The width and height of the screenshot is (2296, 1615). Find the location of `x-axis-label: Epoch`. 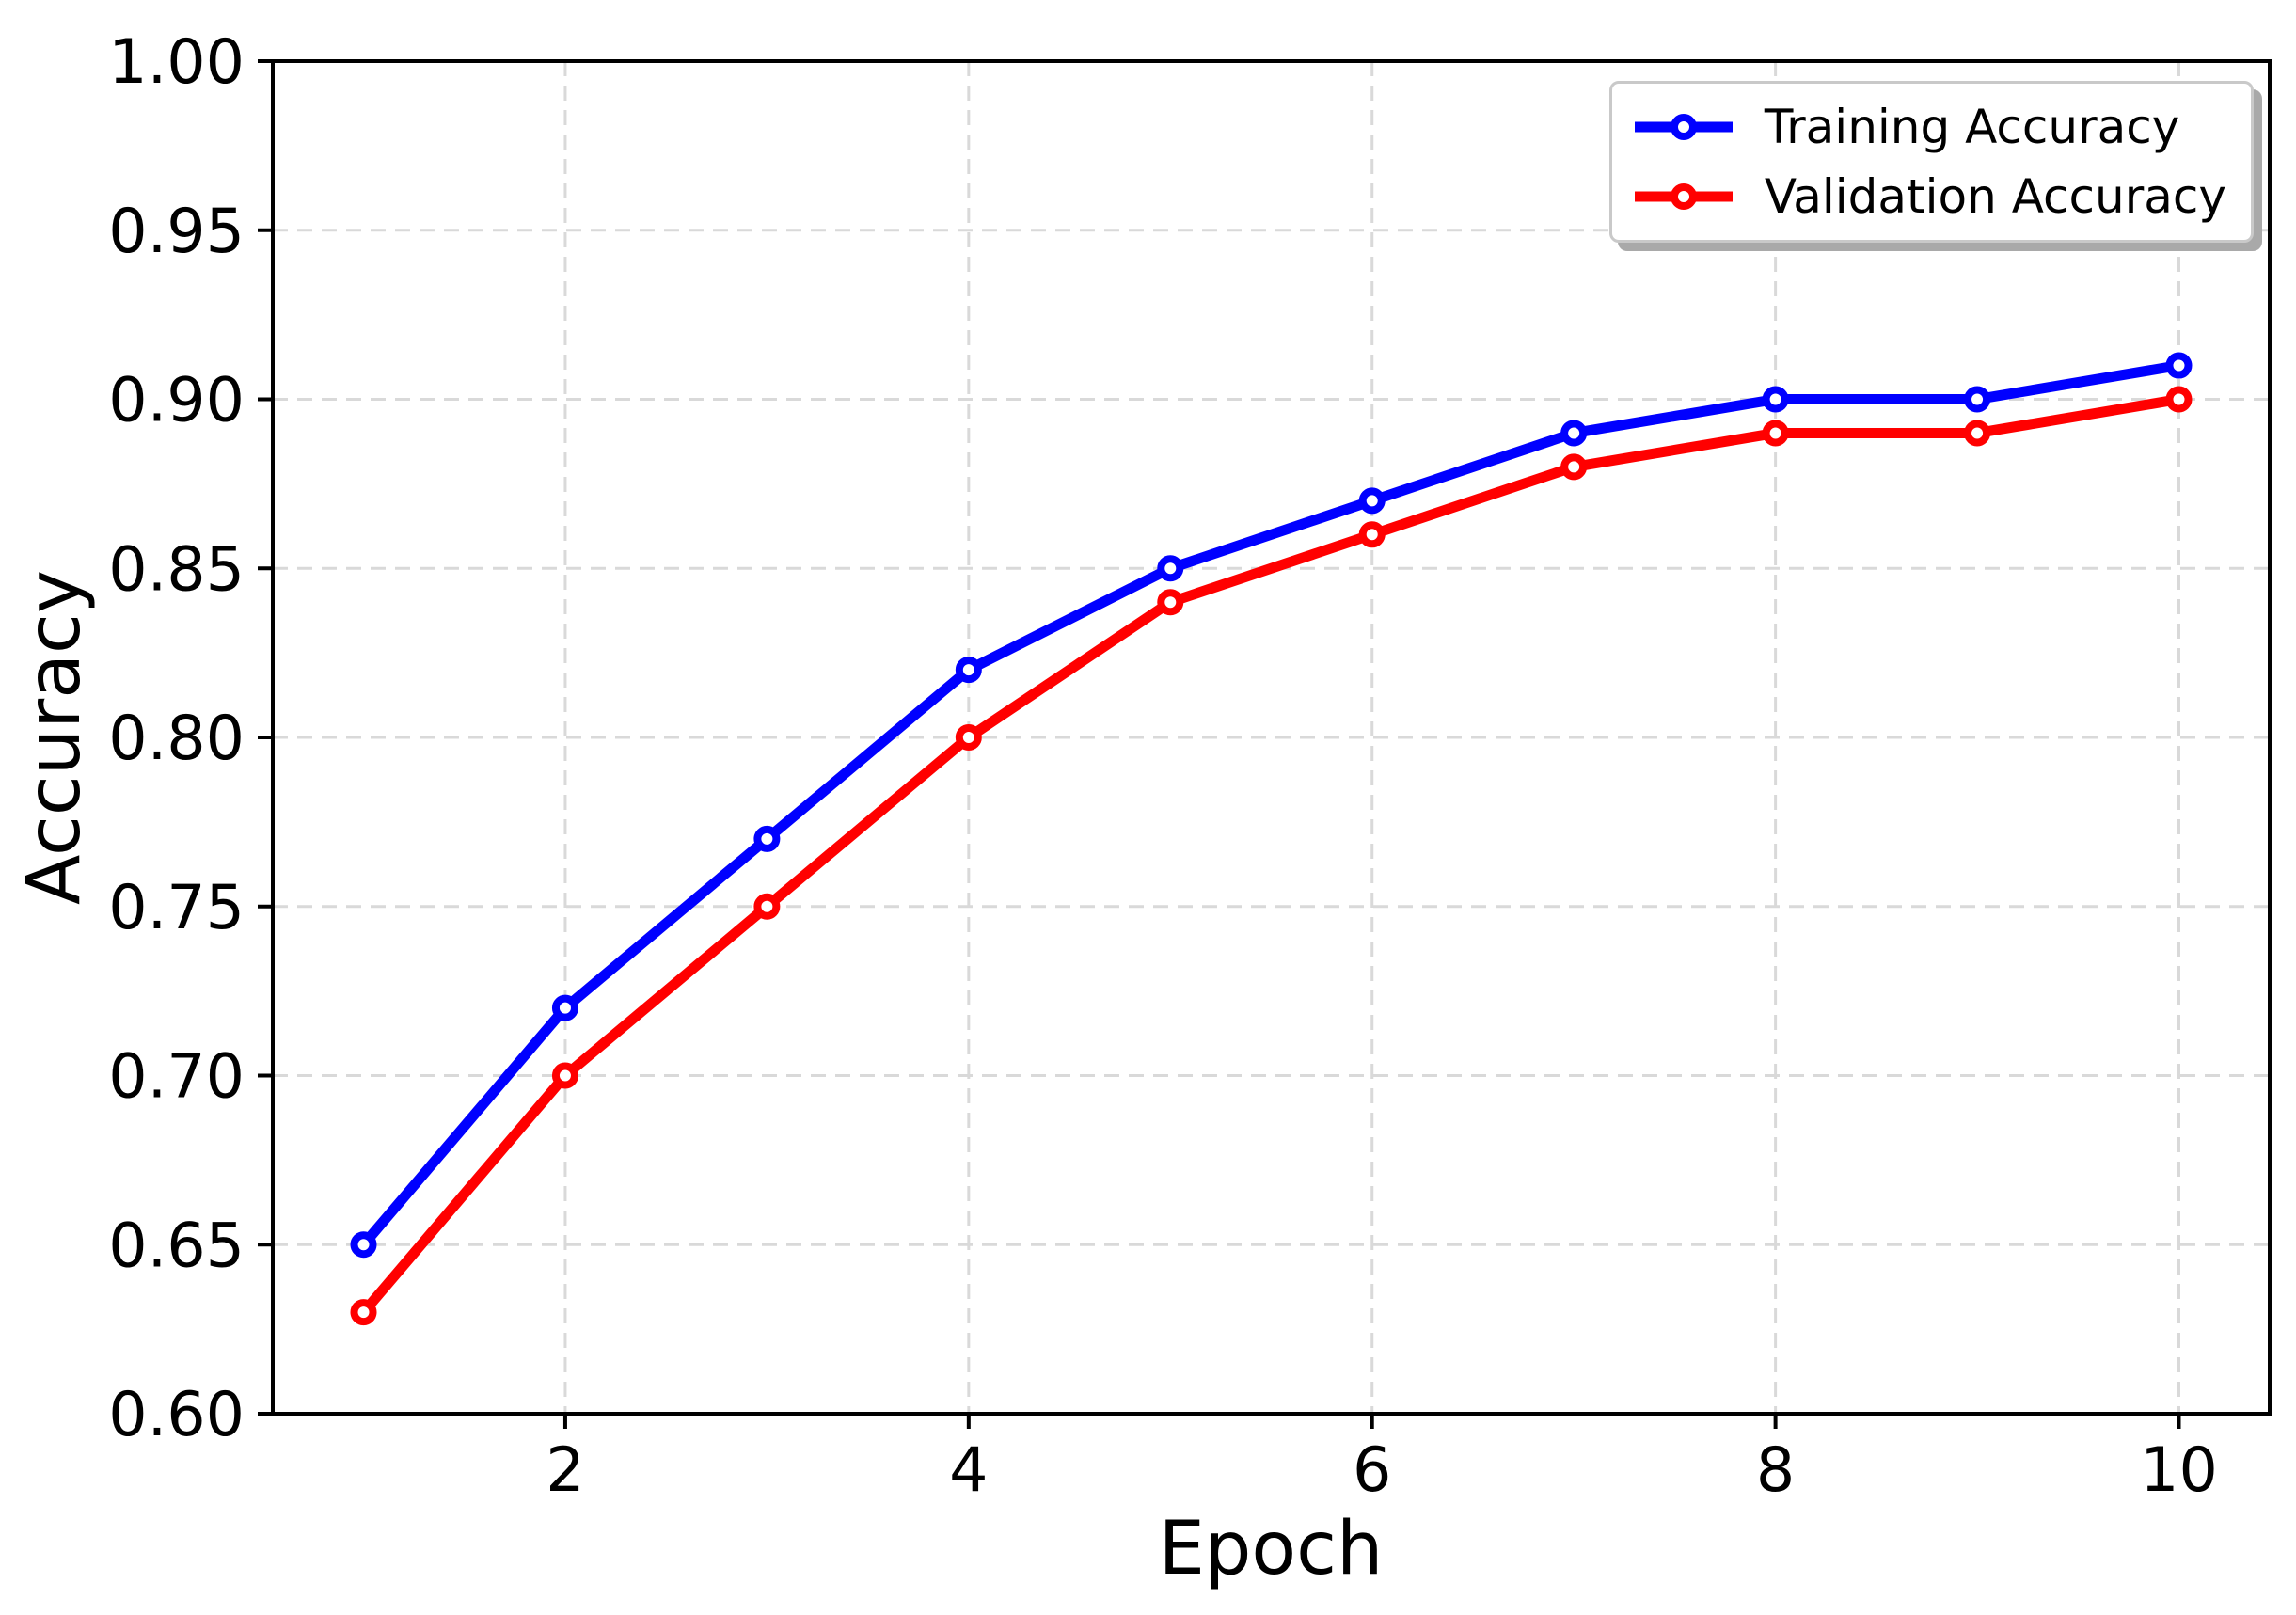

x-axis-label: Epoch is located at coordinates (1271, 1549).